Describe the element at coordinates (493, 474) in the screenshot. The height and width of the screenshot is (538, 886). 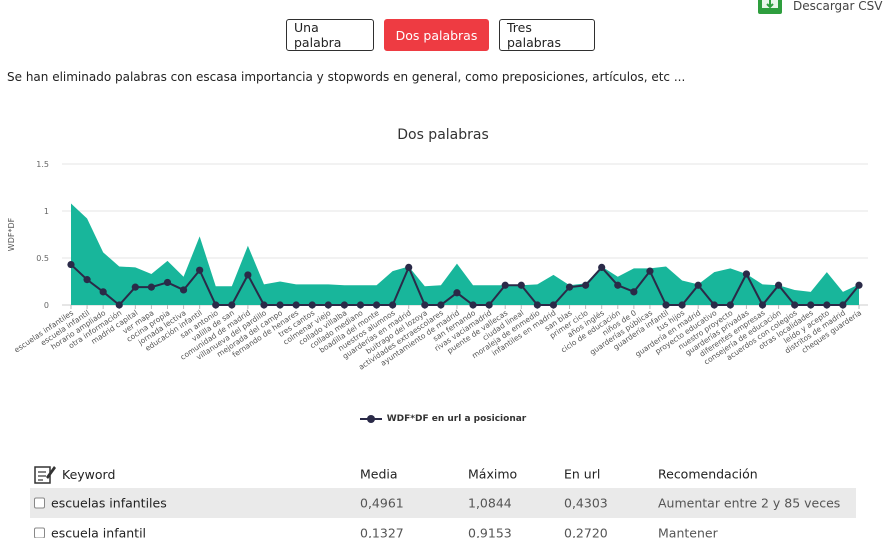
I see `maximo-header: Máximo` at that location.